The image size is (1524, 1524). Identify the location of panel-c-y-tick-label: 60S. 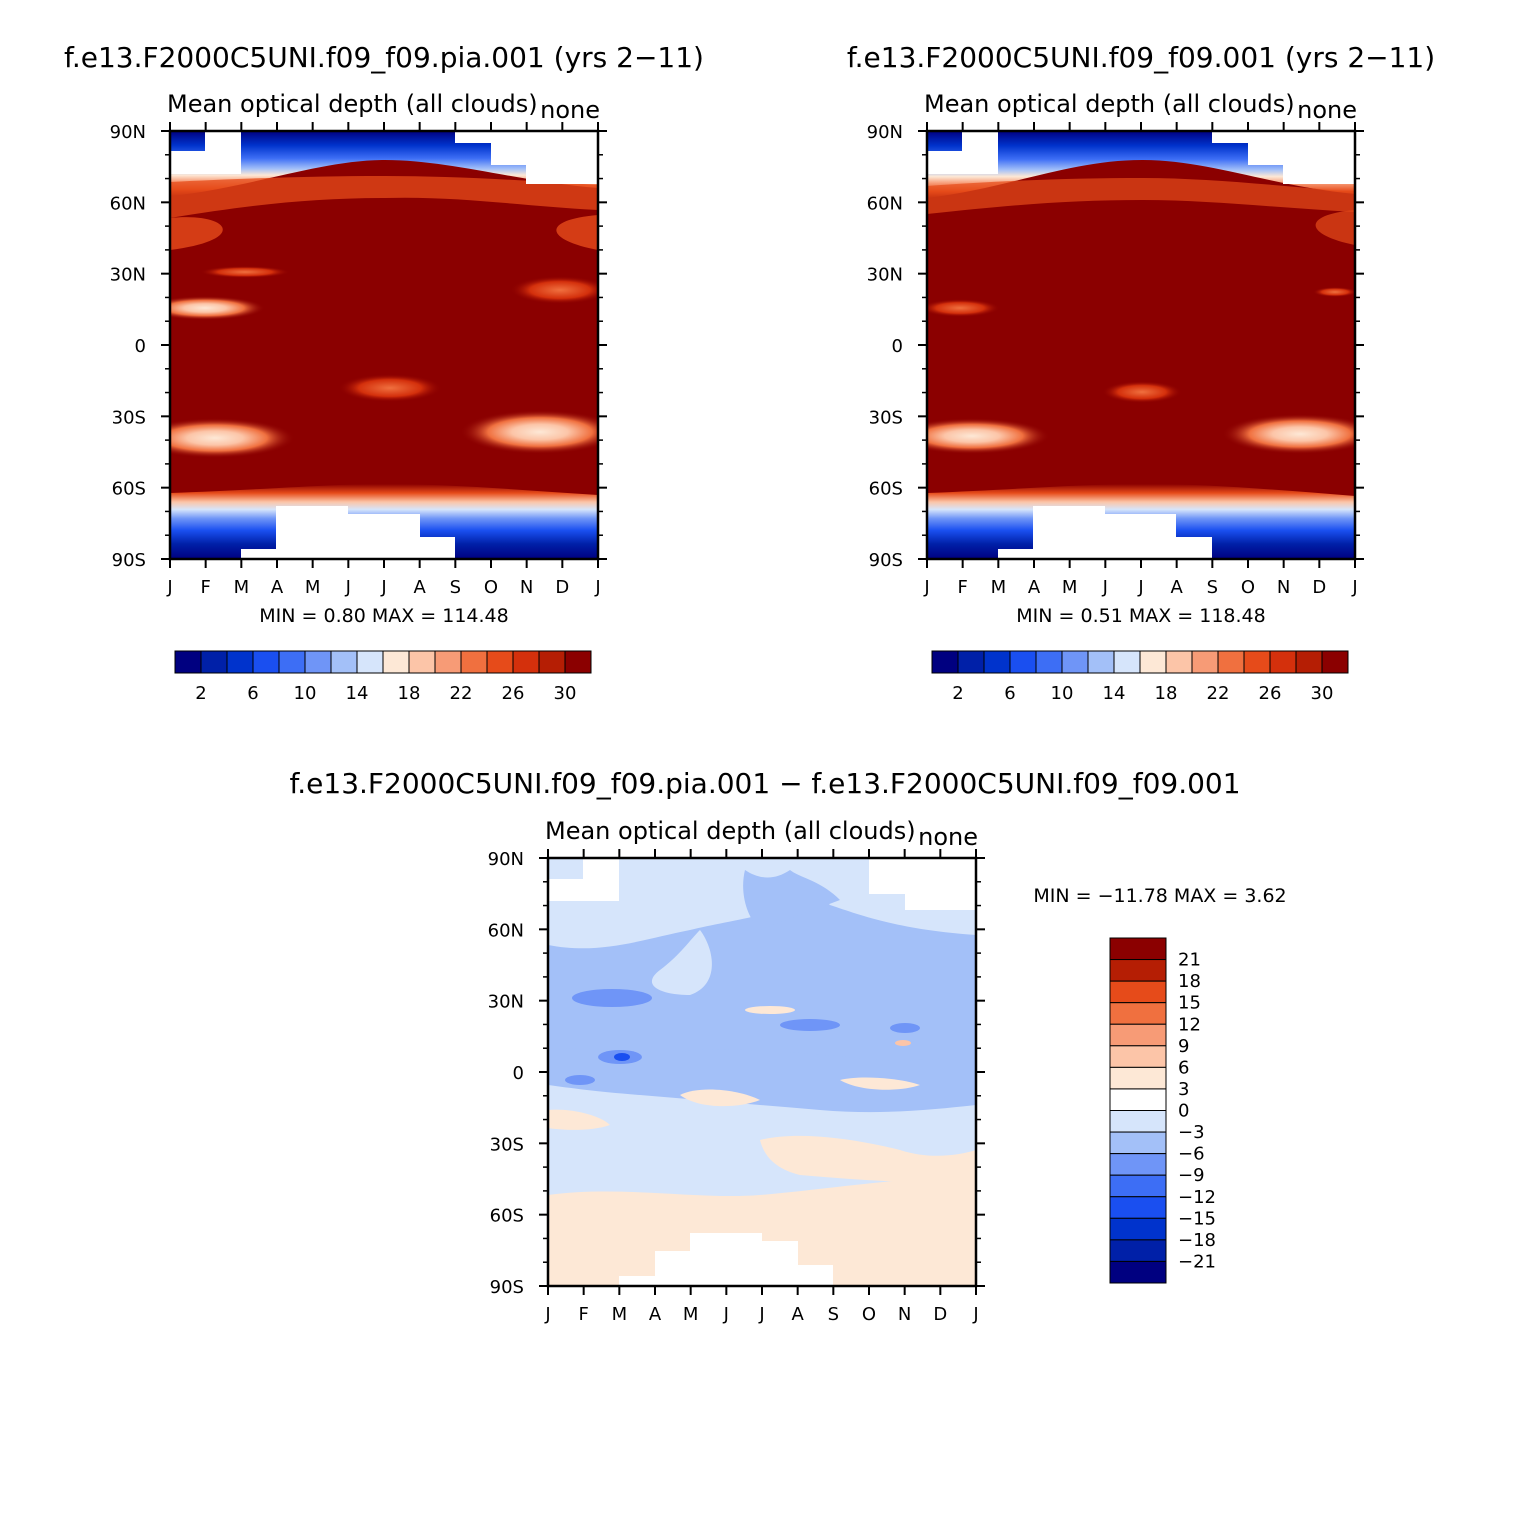
(507, 1216).